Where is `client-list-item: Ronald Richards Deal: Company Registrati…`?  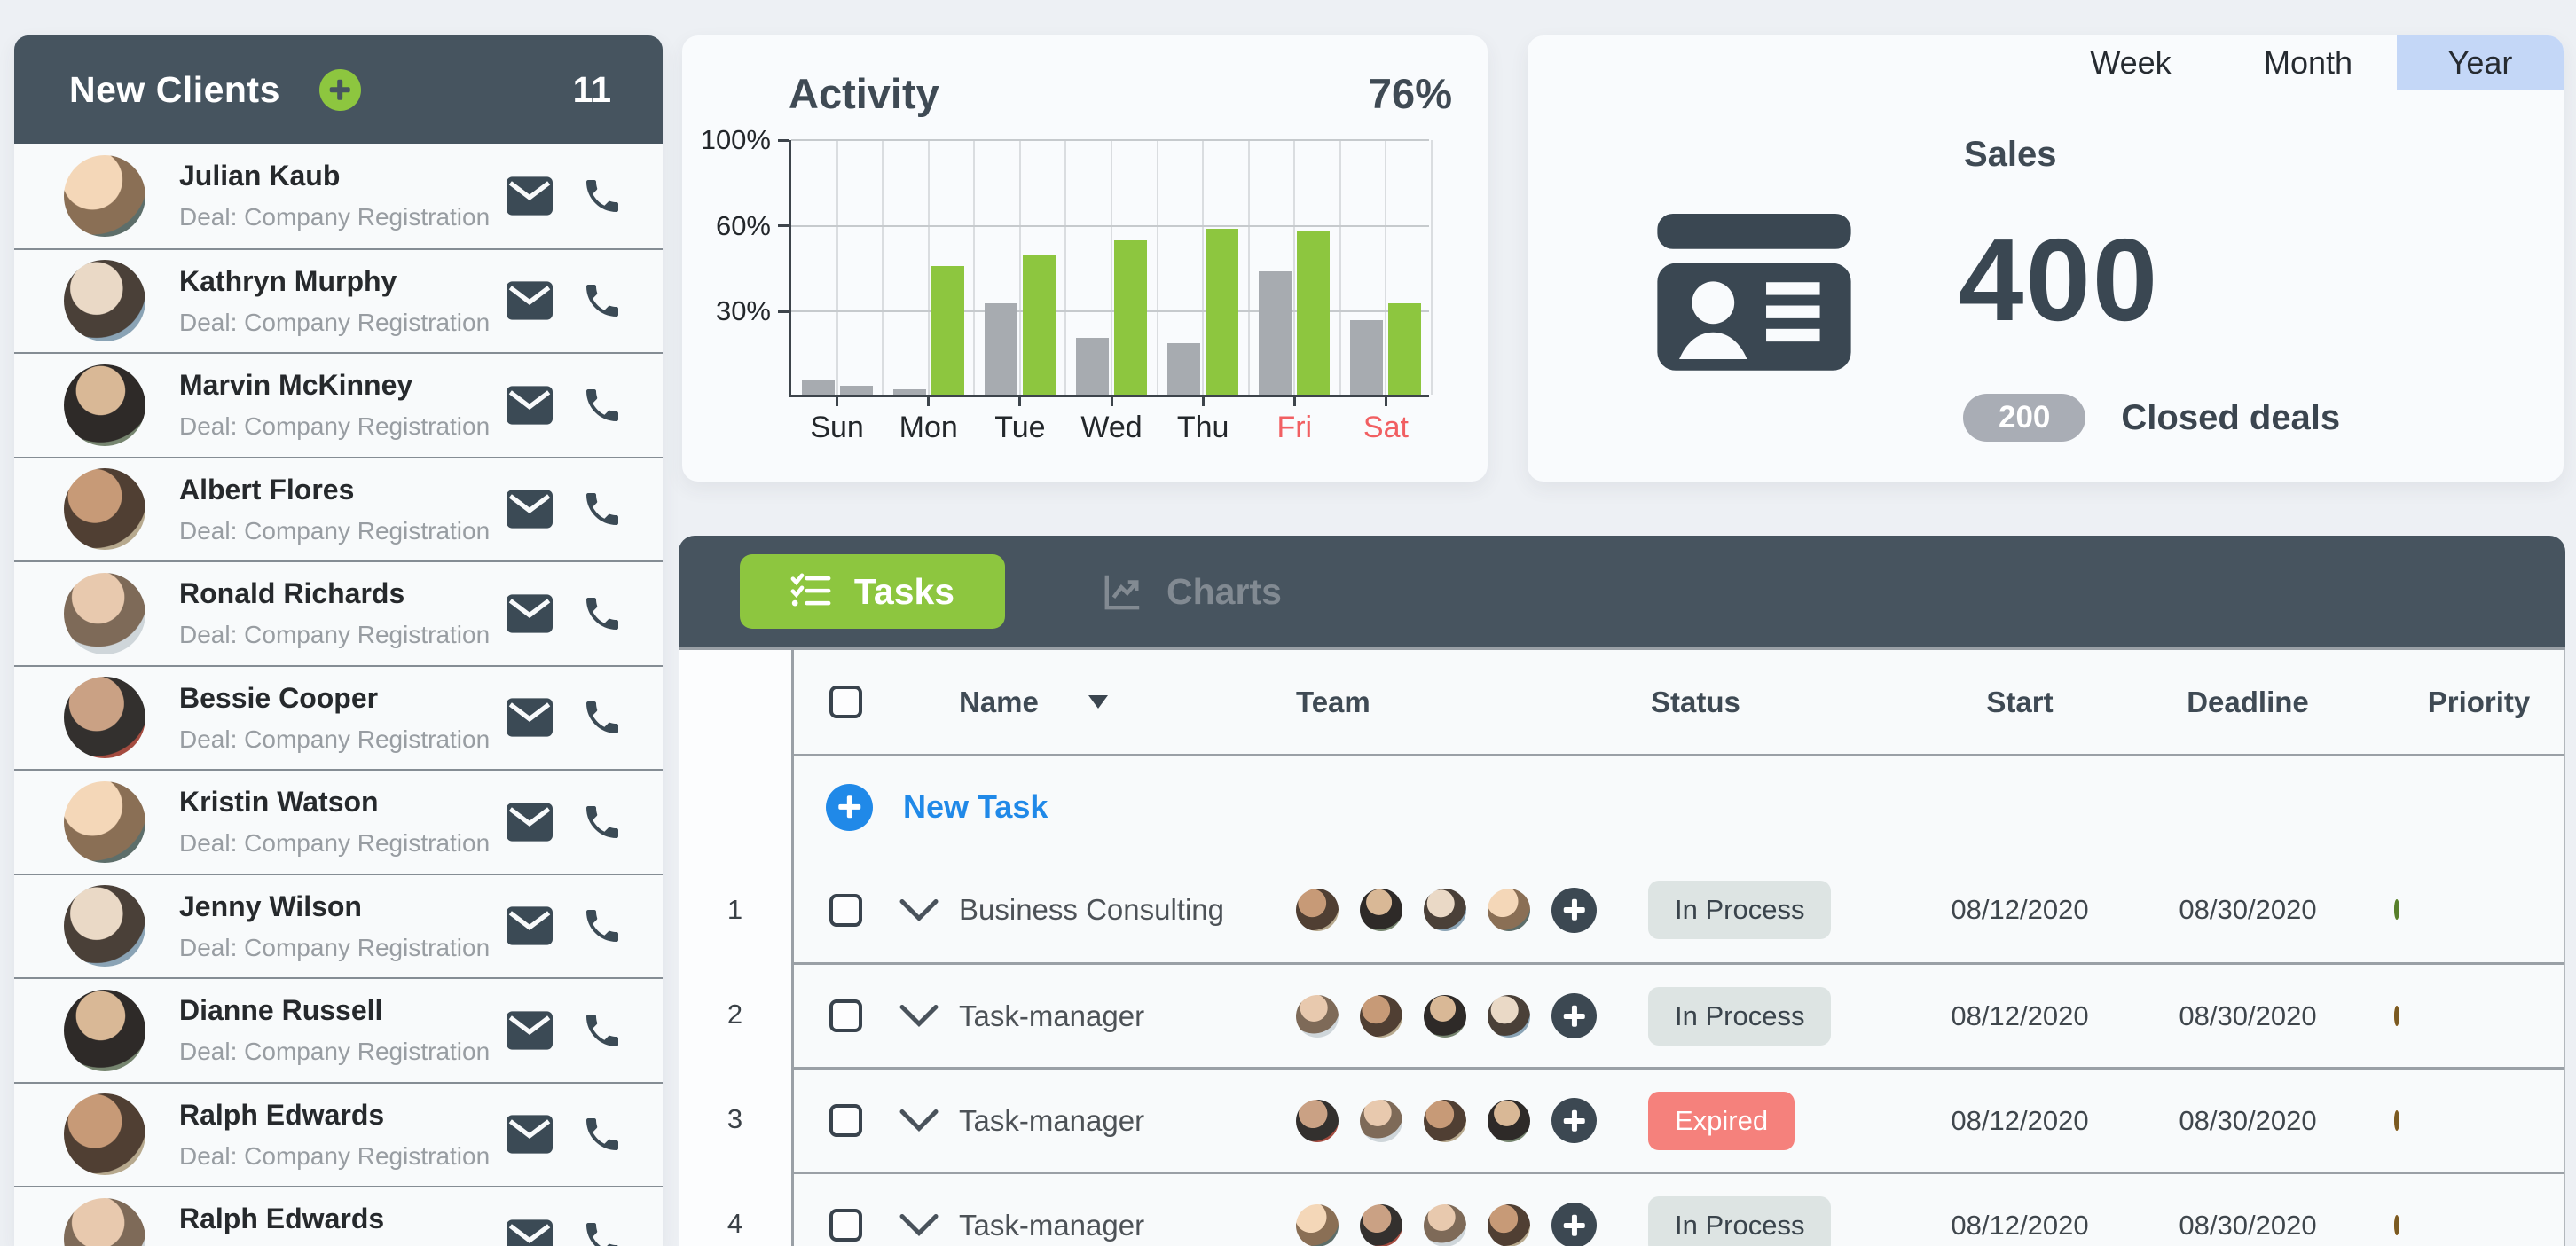 client-list-item: Ronald Richards Deal: Company Registrati… is located at coordinates (338, 613).